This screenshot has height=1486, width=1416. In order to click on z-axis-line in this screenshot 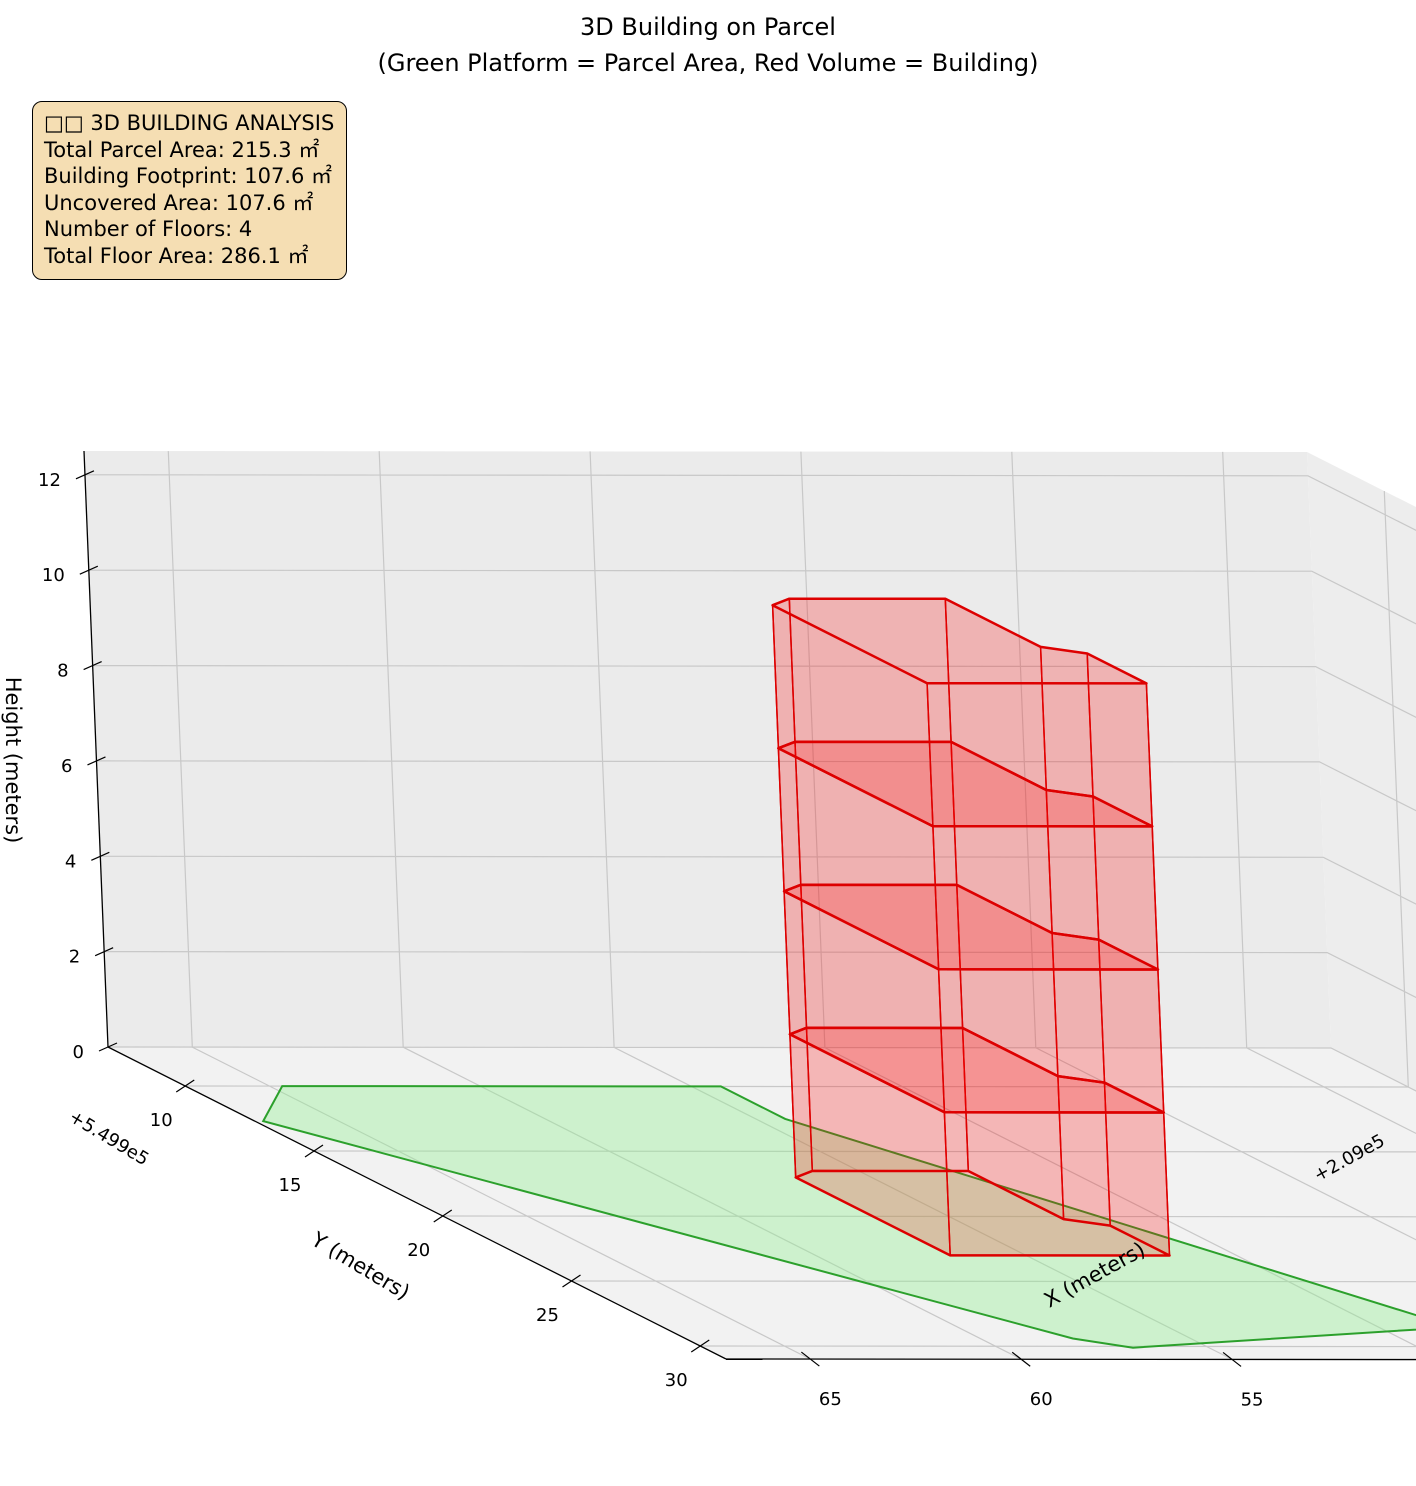, I will do `click(96, 749)`.